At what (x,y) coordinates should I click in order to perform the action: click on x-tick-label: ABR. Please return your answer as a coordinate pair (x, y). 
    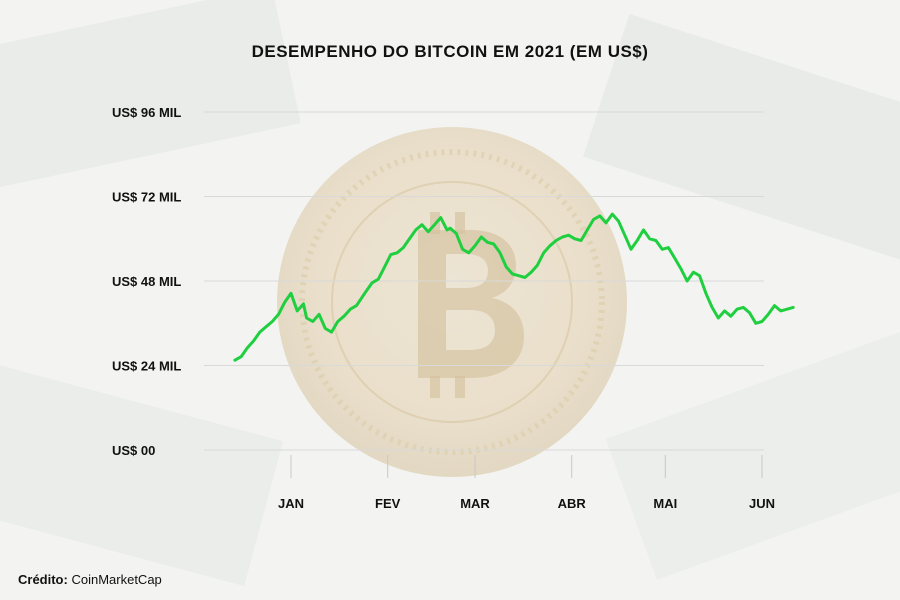
    Looking at the image, I should click on (572, 503).